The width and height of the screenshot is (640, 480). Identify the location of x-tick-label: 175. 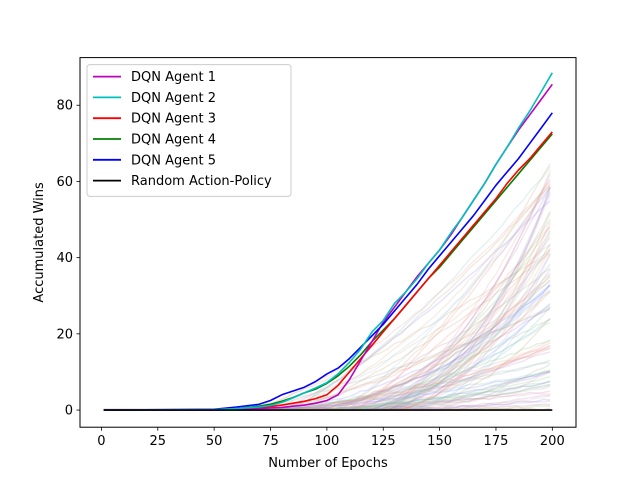
(496, 441).